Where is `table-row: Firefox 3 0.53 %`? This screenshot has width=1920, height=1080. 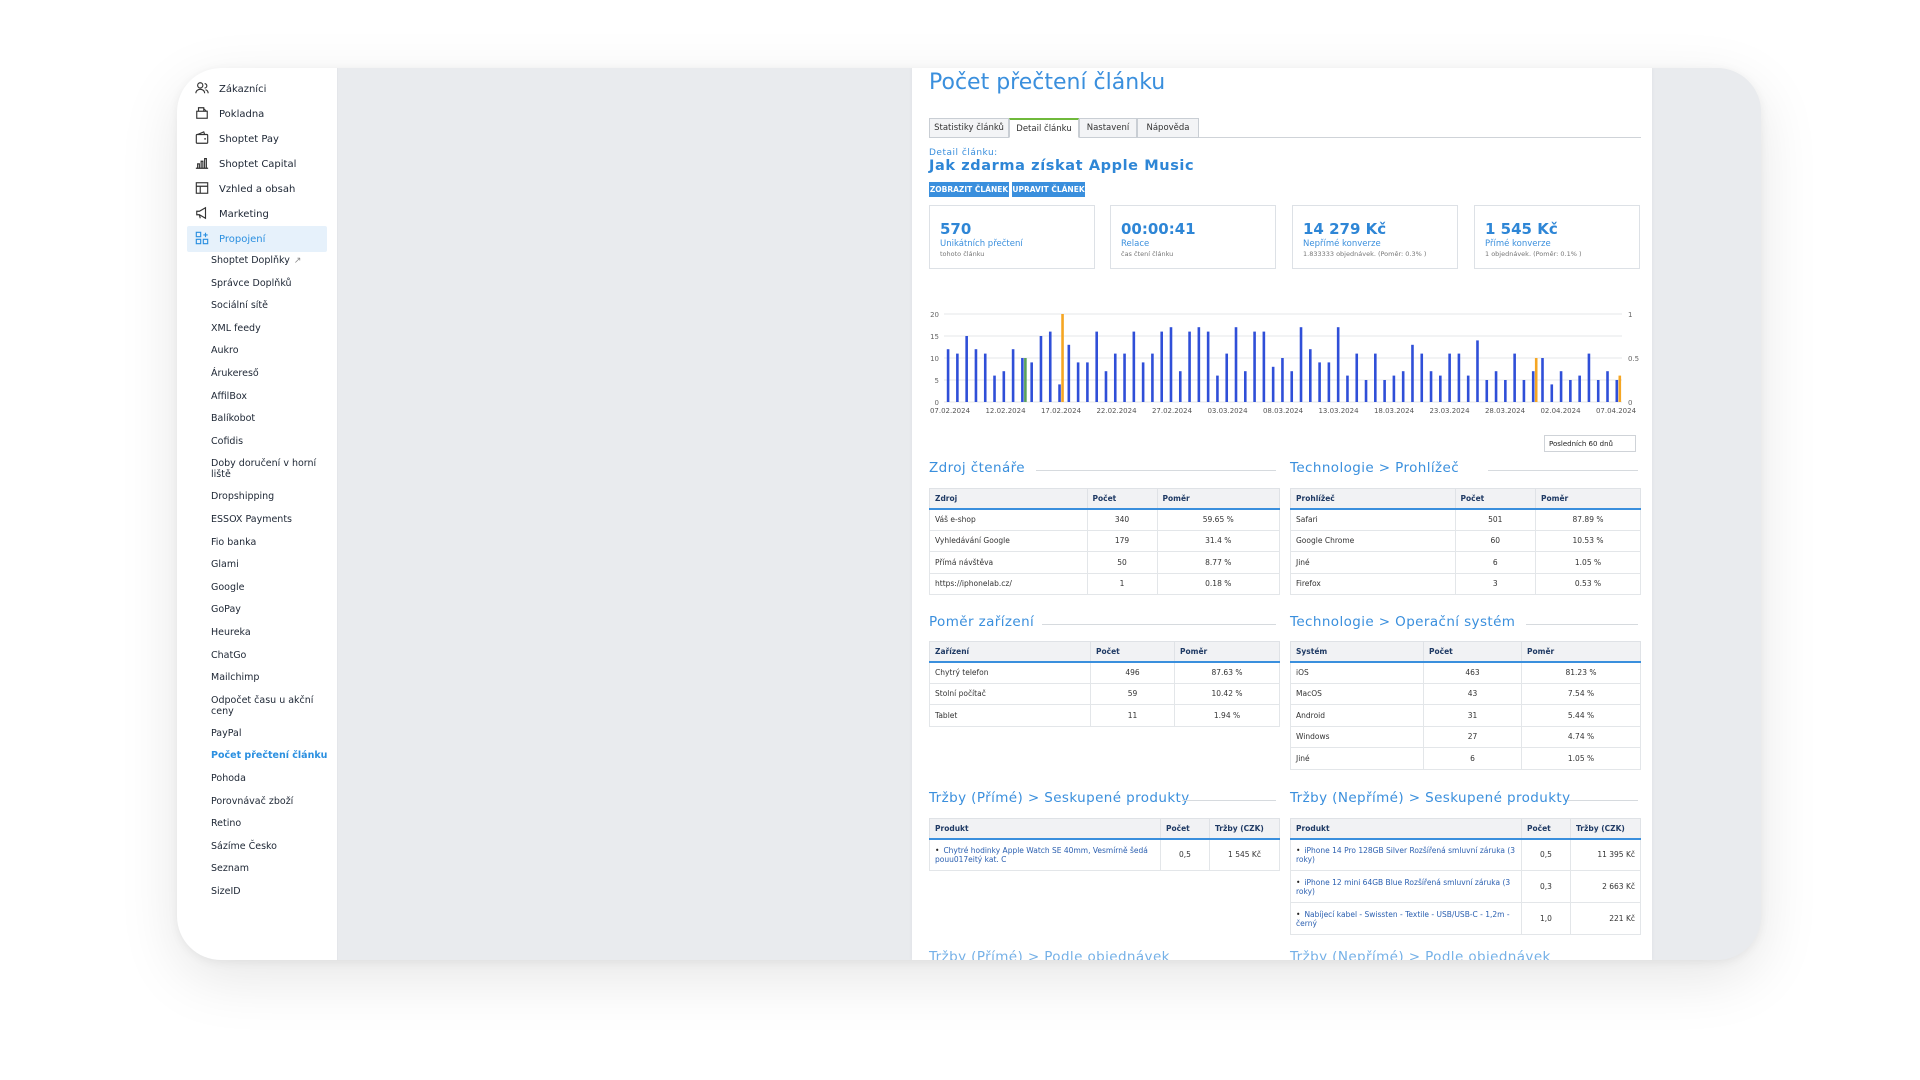
table-row: Firefox 3 0.53 % is located at coordinates (1465, 583).